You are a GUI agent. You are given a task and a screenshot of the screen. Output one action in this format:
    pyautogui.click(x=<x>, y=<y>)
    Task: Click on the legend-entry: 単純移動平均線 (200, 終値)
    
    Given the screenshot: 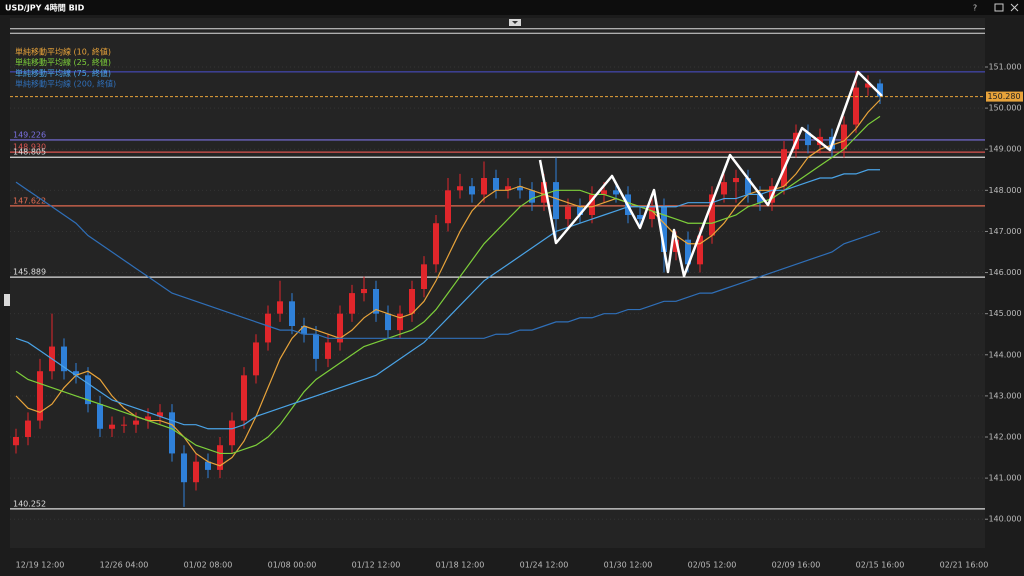 What is the action you would take?
    pyautogui.click(x=65, y=84)
    